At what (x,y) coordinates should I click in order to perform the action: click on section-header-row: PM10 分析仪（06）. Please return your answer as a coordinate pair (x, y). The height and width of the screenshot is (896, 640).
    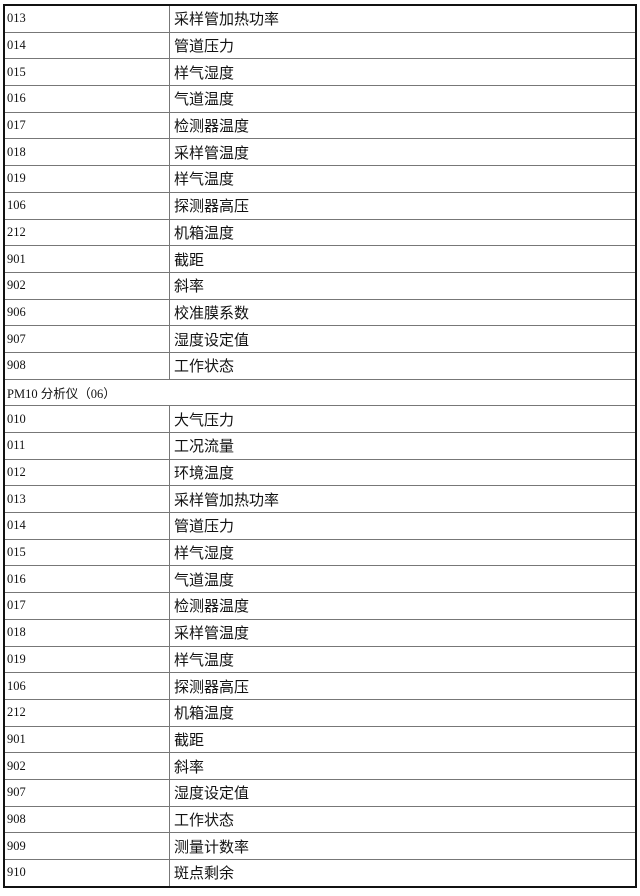
    Looking at the image, I should click on (320, 392).